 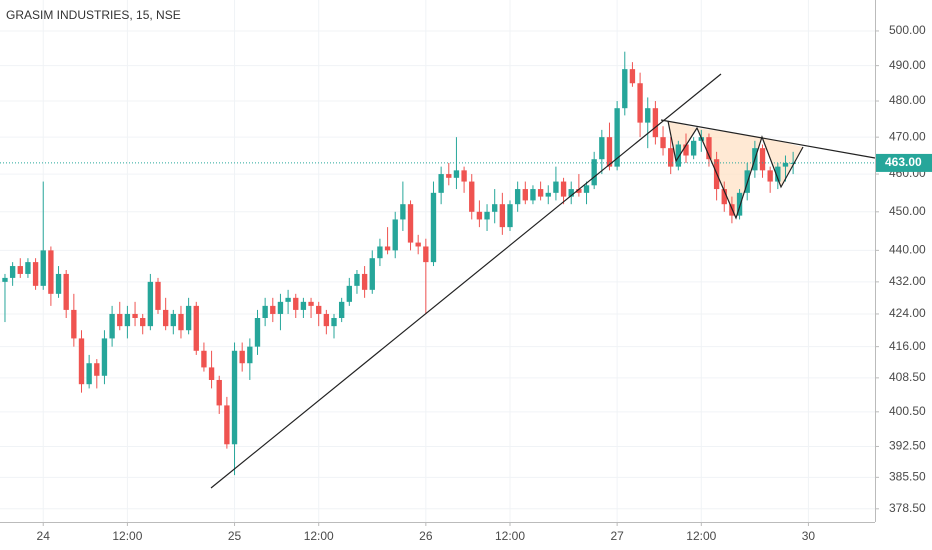 I want to click on neckline, so click(x=768, y=139).